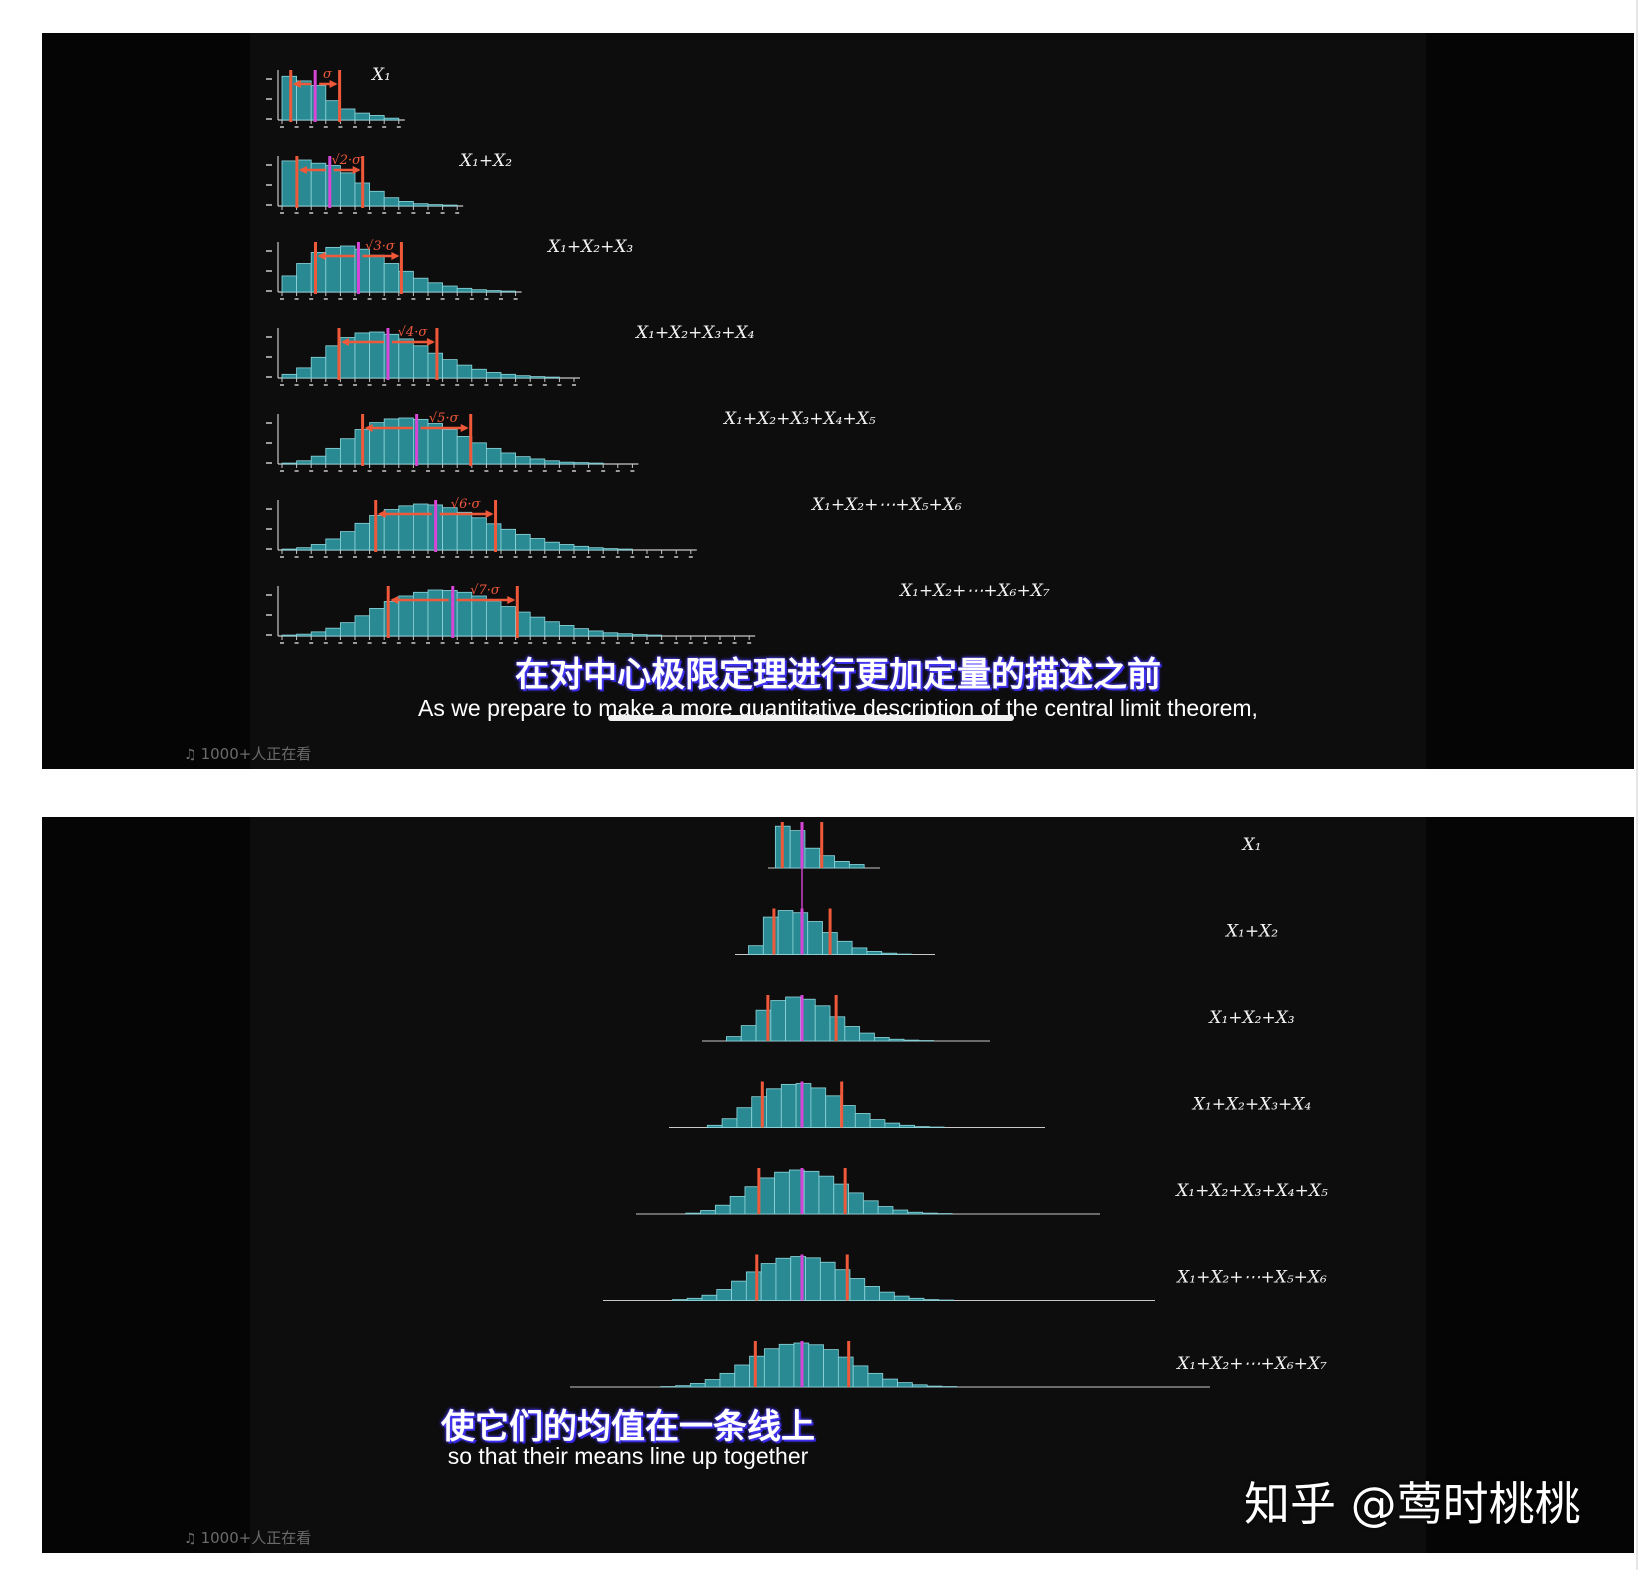  What do you see at coordinates (811, 718) in the screenshot?
I see `progress-bar` at bounding box center [811, 718].